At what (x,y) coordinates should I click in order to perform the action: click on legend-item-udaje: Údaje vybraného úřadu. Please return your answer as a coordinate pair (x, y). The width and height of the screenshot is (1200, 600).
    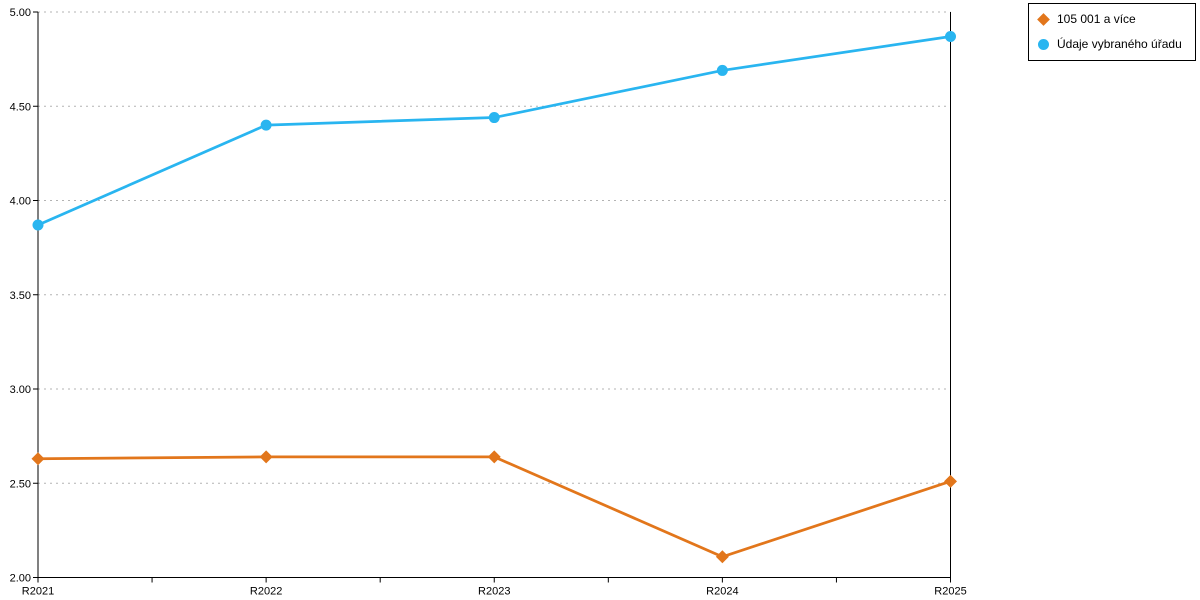
    Looking at the image, I should click on (1112, 44).